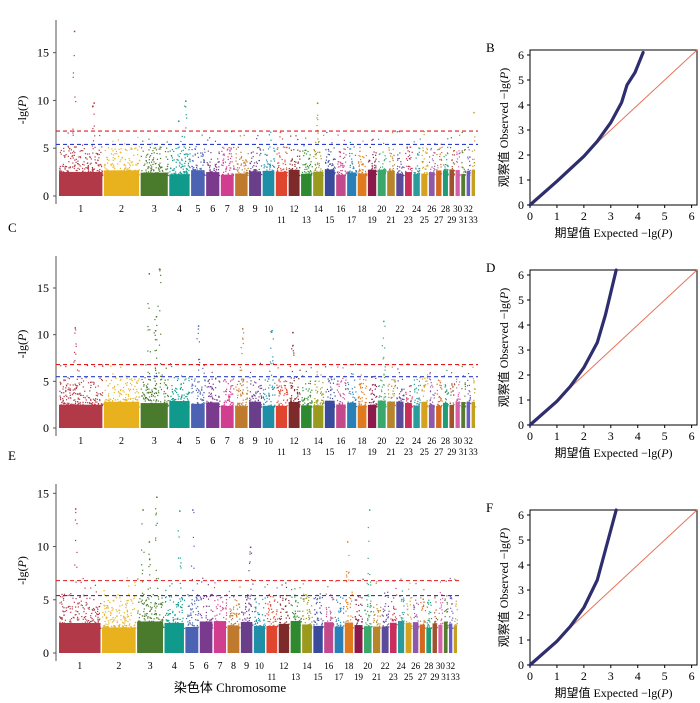 The image size is (700, 703). Describe the element at coordinates (281, 220) in the screenshot. I see `chr-label-11: 11` at that location.